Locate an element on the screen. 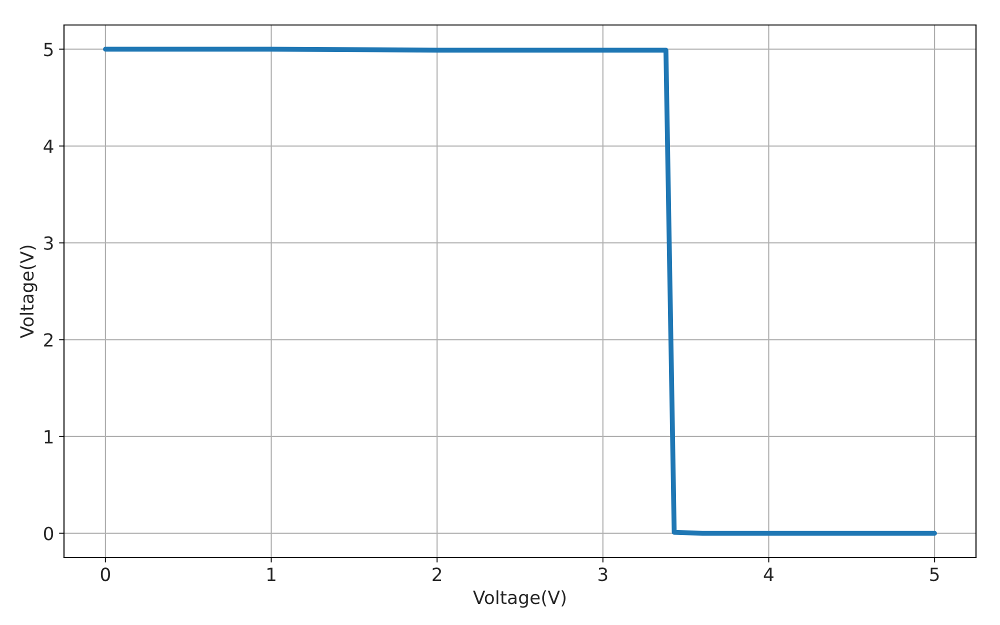 Image resolution: width=1000 pixels, height=625 pixels. y-tick-label: 2 is located at coordinates (48, 340).